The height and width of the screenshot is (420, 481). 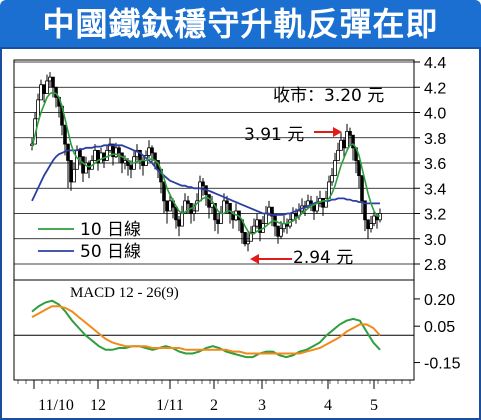 What do you see at coordinates (274, 135) in the screenshot?
I see `high-annotation: 3.91 元` at bounding box center [274, 135].